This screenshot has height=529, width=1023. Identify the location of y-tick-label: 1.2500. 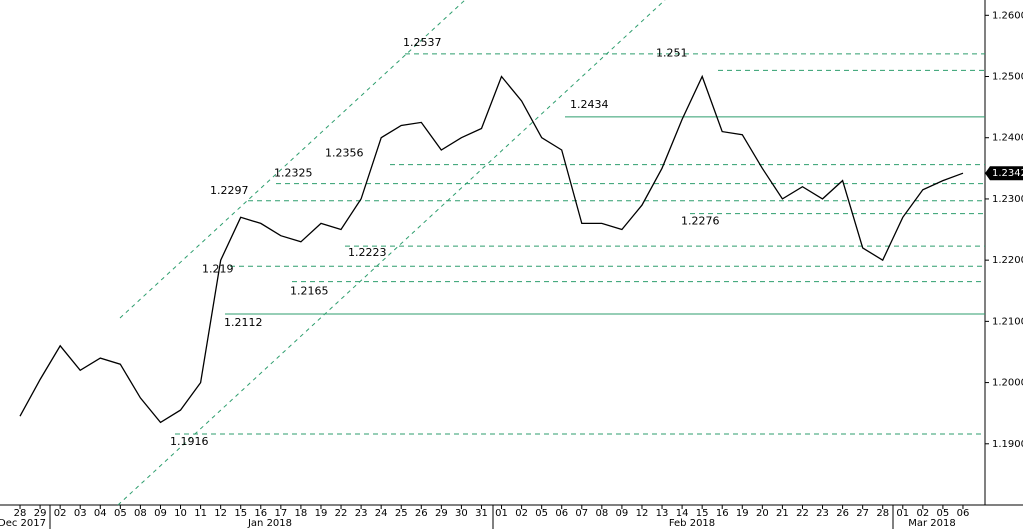
(1007, 77).